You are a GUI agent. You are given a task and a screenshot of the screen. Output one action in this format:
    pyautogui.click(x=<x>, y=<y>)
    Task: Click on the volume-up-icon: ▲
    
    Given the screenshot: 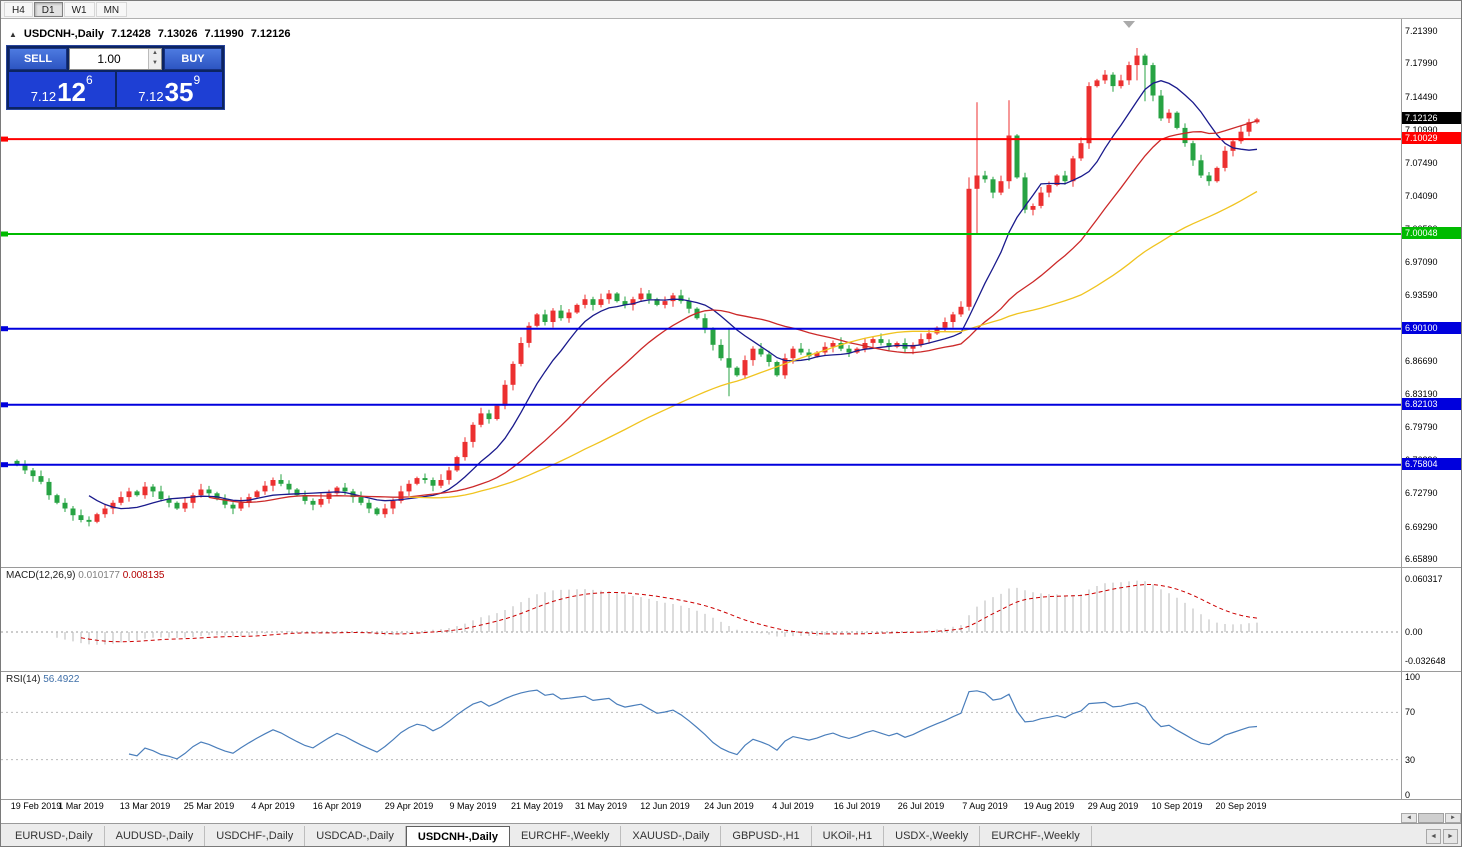 What is the action you would take?
    pyautogui.click(x=155, y=54)
    